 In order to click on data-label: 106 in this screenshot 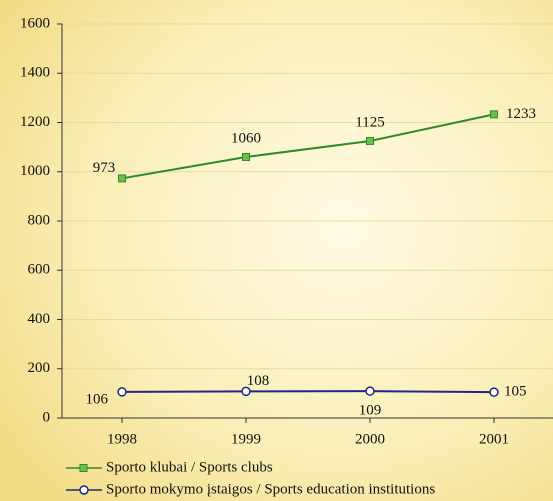, I will do `click(97, 399)`.